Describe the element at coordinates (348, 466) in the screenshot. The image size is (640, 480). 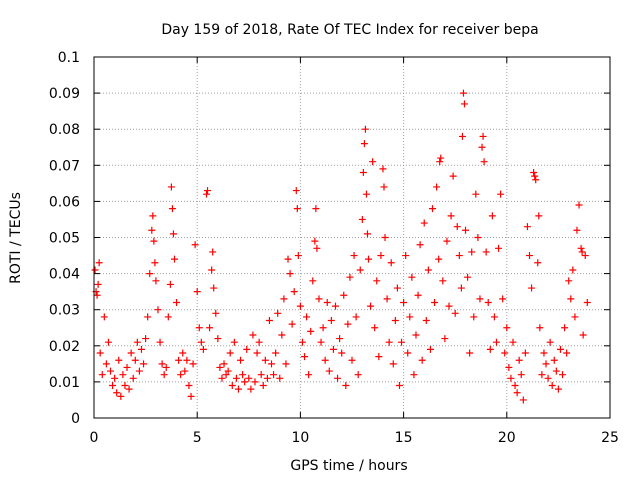
I see `x-axis-label: GPS time / hours` at that location.